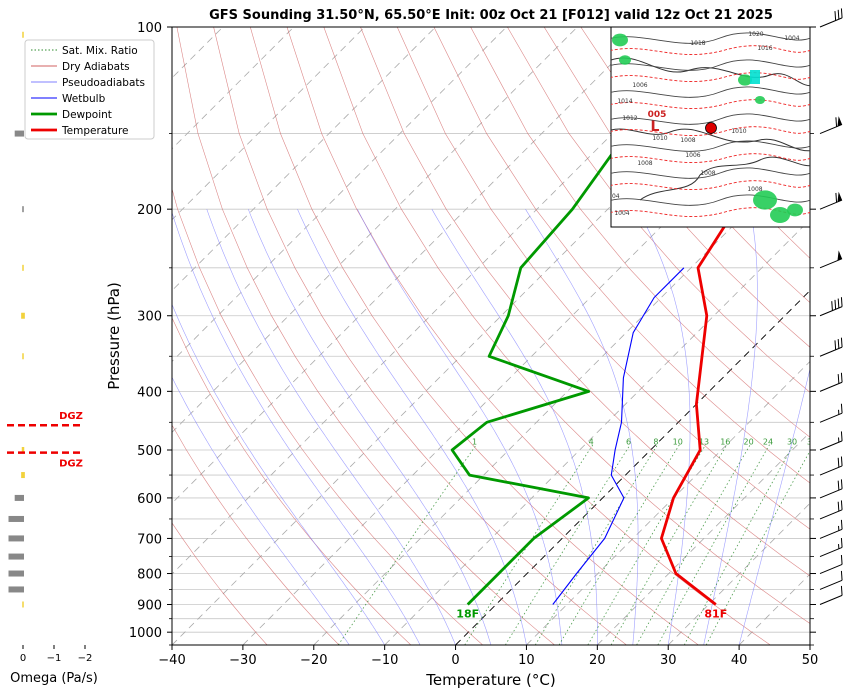  I want to click on mixing-ratio-label: 8, so click(655, 441).